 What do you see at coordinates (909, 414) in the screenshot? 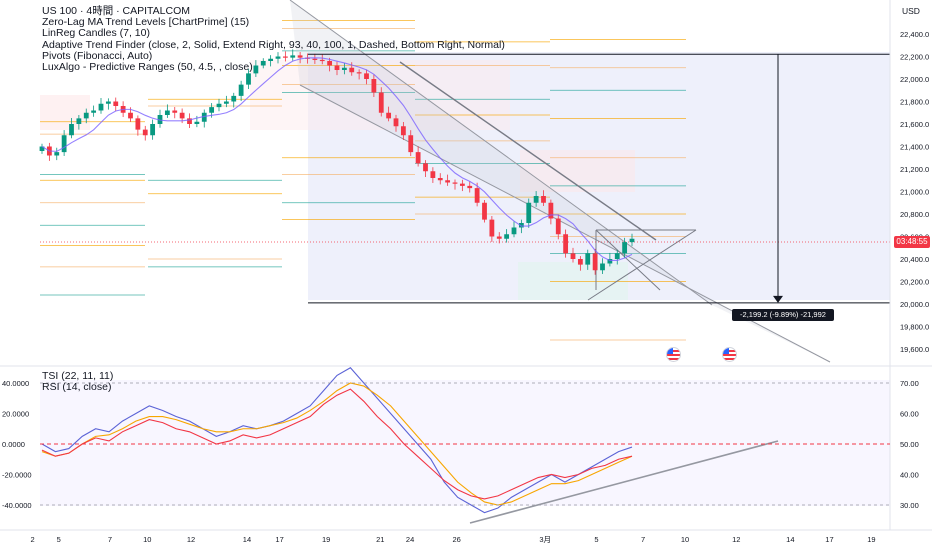
I see `rsi-axis-tick: 60.00` at bounding box center [909, 414].